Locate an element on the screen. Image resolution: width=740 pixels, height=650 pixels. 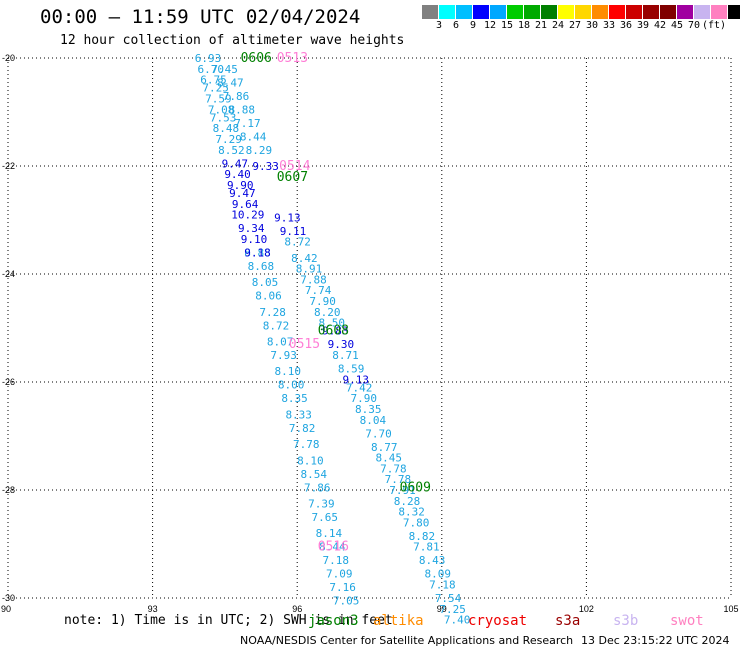
wave-height-label: 7.65 is located at coordinates (325, 517).